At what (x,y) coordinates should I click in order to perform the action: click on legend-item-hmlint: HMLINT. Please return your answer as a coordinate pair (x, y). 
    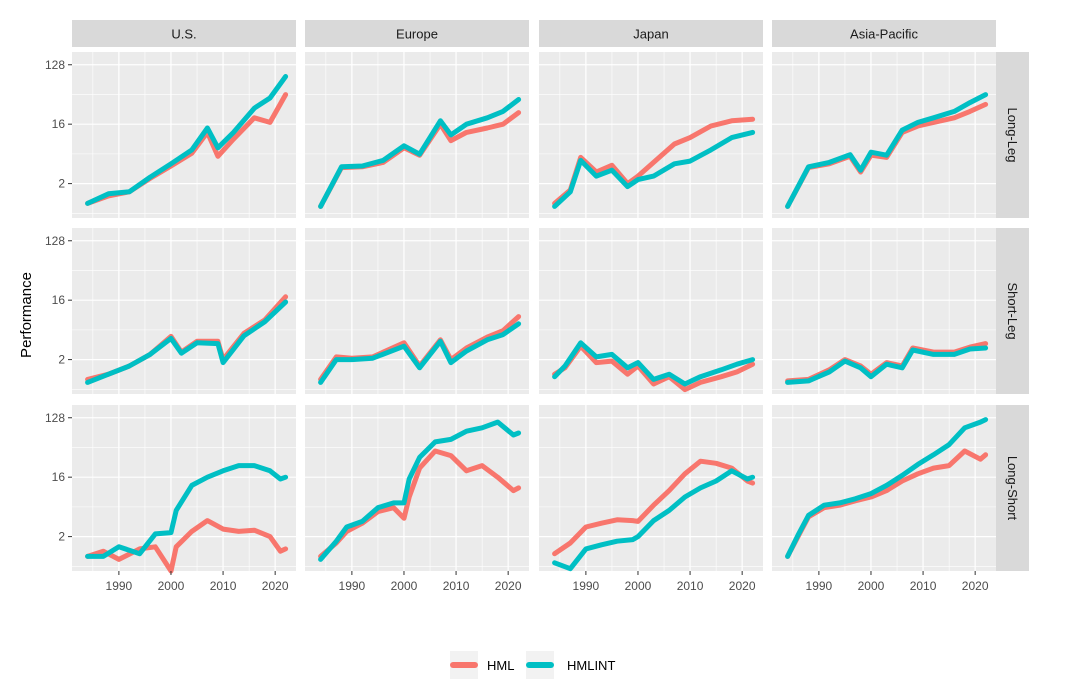
    Looking at the image, I should click on (570, 665).